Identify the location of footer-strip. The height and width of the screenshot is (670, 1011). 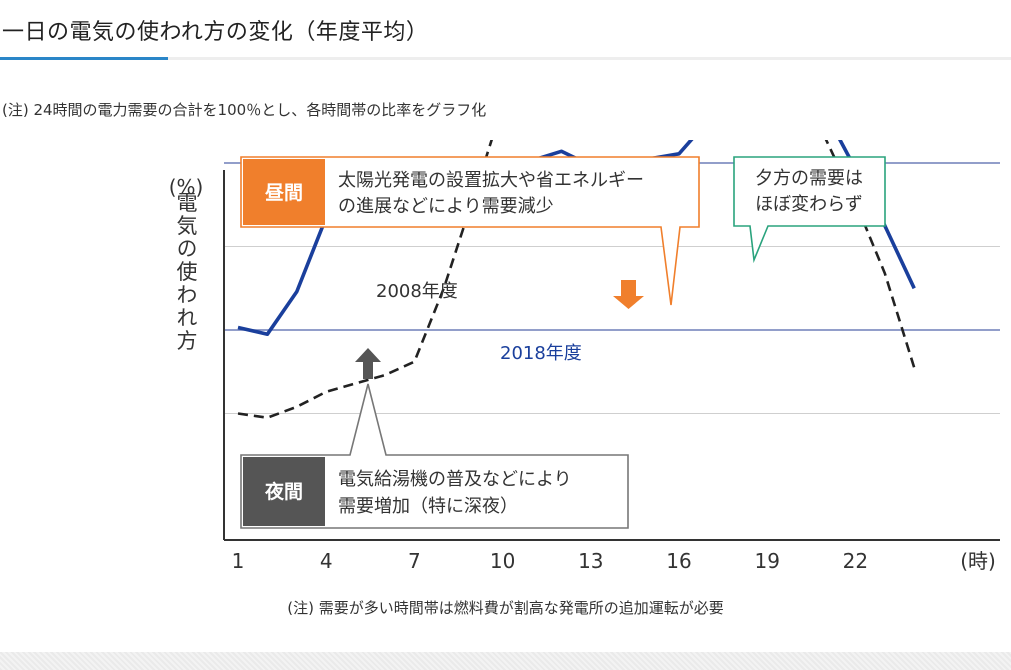
(505, 661).